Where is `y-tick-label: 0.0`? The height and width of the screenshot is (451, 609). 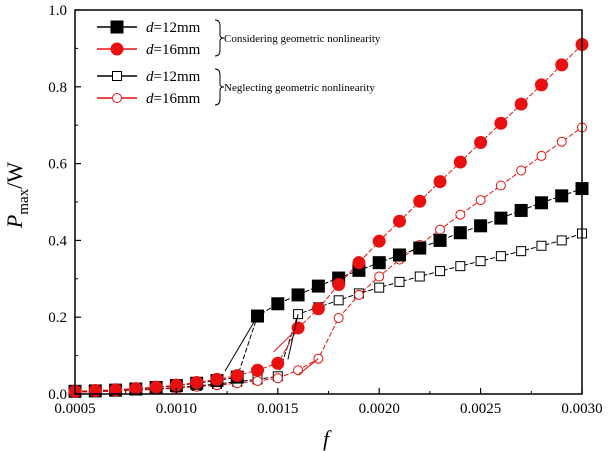 y-tick-label: 0.0 is located at coordinates (57, 395).